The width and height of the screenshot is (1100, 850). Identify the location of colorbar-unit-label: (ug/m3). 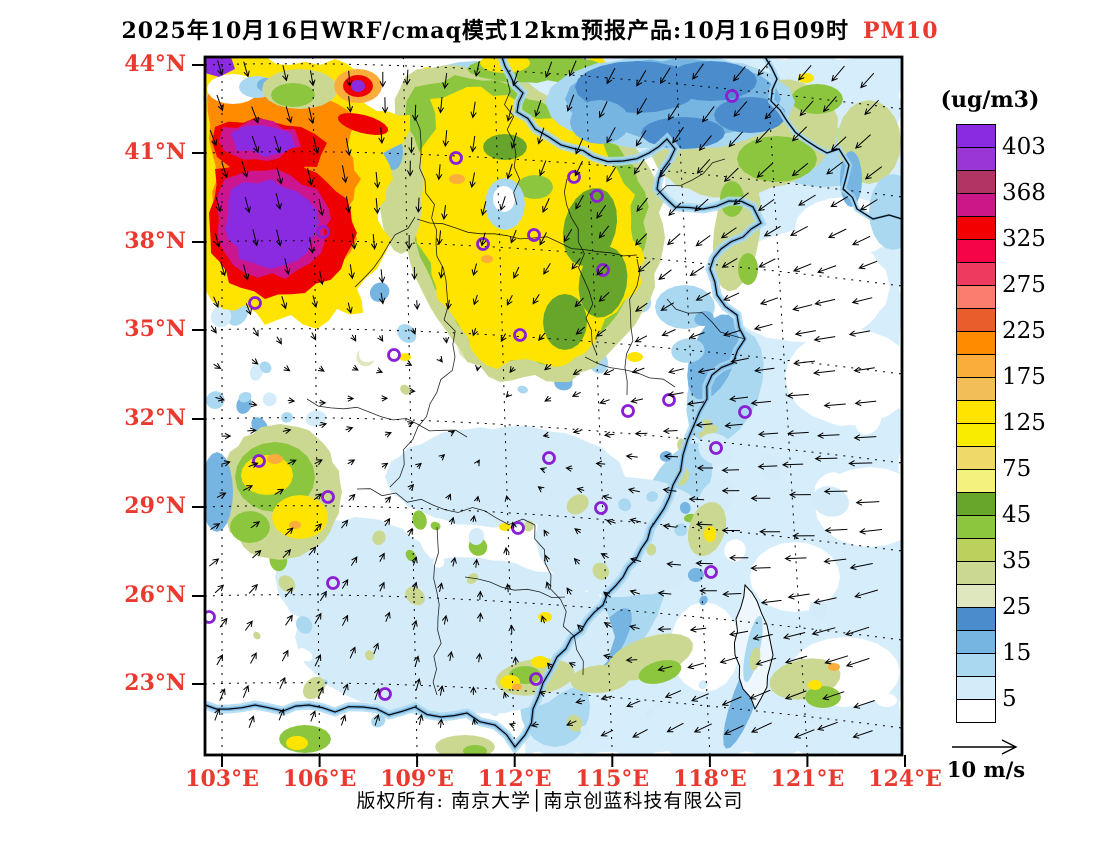
(990, 100).